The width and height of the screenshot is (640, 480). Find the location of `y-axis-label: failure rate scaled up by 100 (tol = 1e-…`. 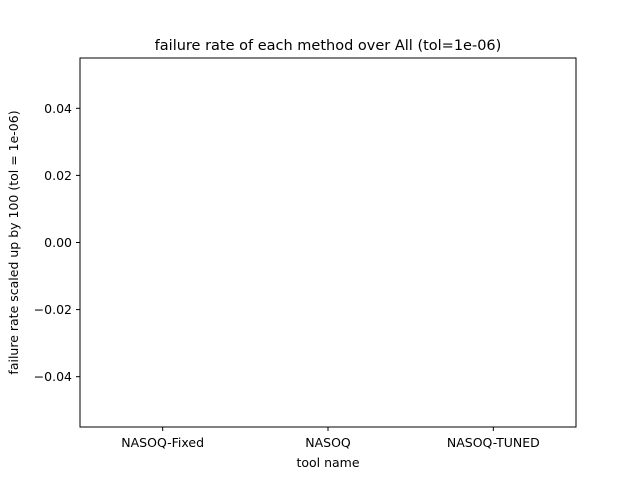

y-axis-label: failure rate scaled up by 100 (tol = 1e-… is located at coordinates (13, 242).